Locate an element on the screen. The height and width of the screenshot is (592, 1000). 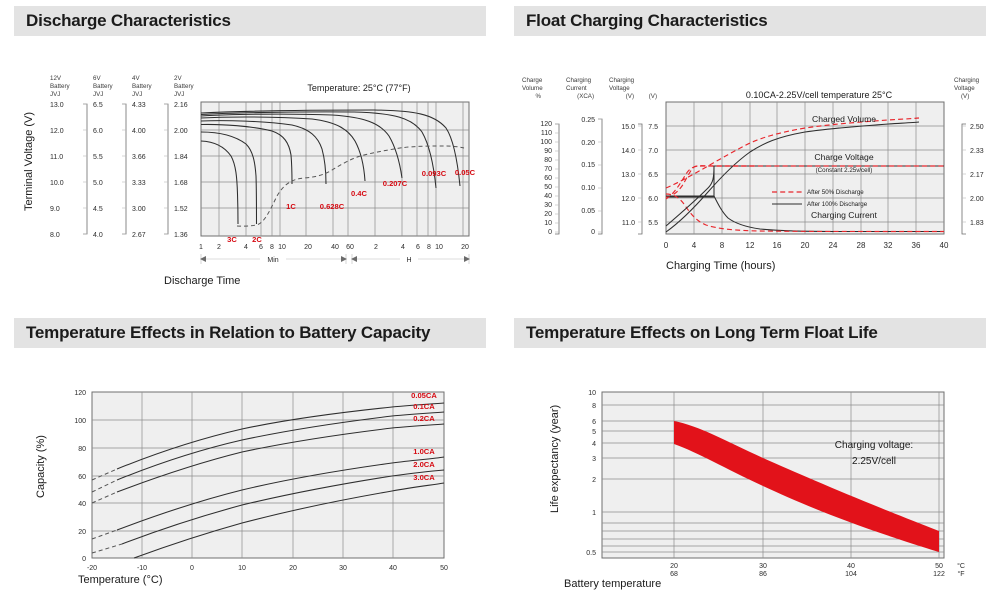
discharge-range-bars is located at coordinates (335, 259).